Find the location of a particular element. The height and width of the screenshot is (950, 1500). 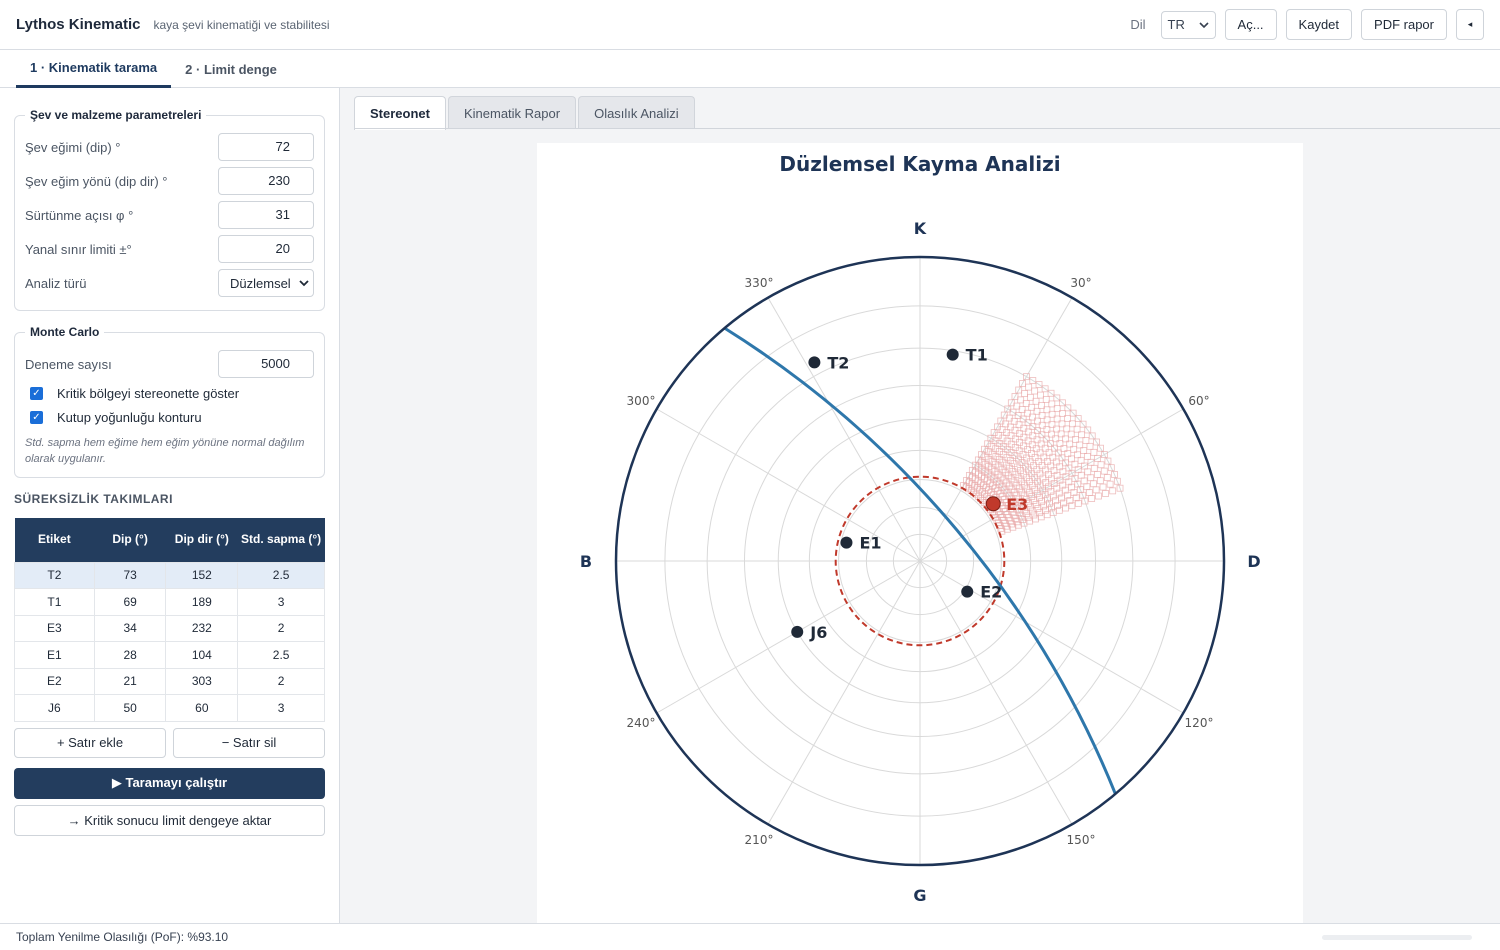

show-critical-zone-checkbox: ✓ Kritik bölgeyi stereonette göster is located at coordinates (169, 393).